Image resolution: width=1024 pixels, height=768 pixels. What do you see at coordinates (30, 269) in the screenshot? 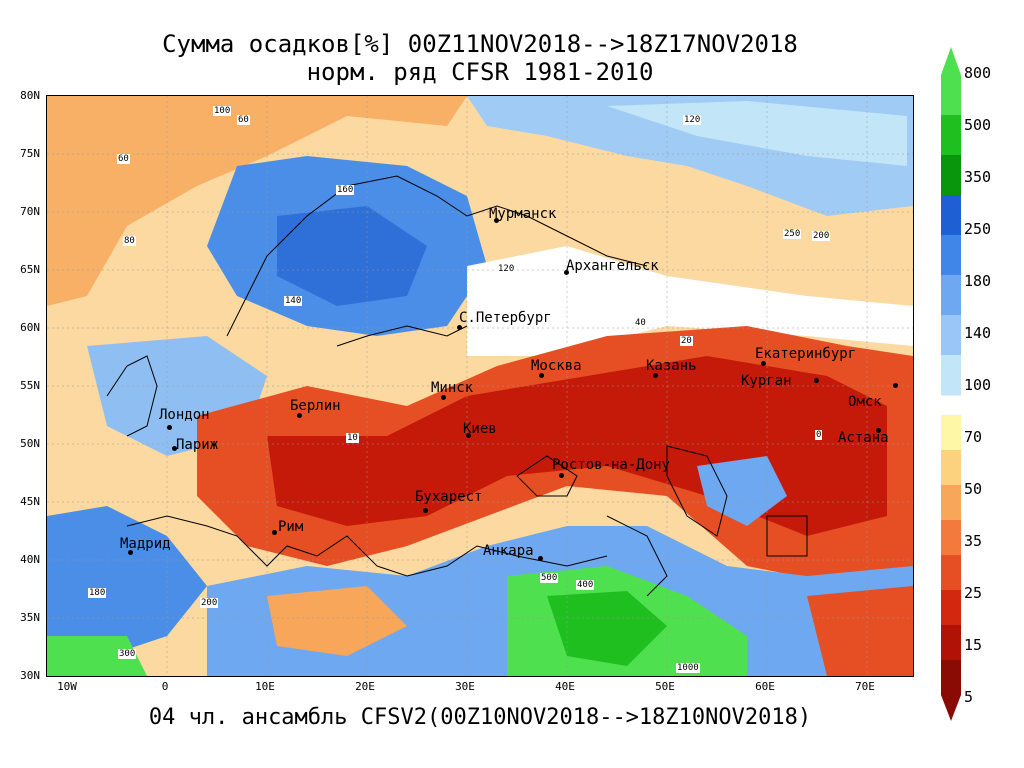
I see `lat-label: 65N` at bounding box center [30, 269].